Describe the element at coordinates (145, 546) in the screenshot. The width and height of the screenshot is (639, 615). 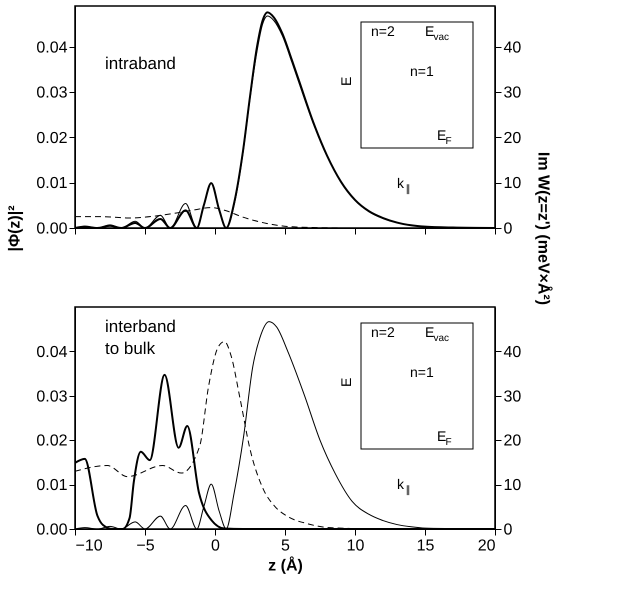
I see `x-tick-label: −5` at that location.